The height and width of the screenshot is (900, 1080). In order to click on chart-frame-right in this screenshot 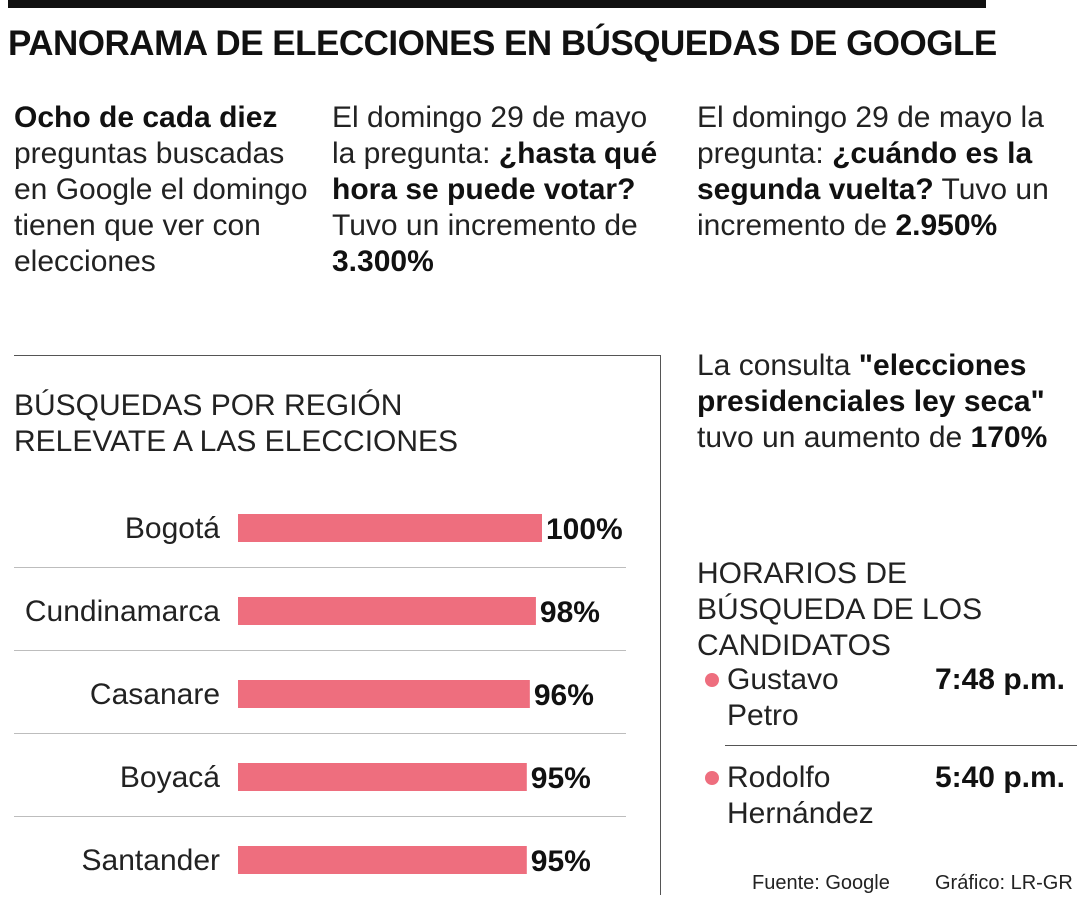, I will do `click(660, 625)`.